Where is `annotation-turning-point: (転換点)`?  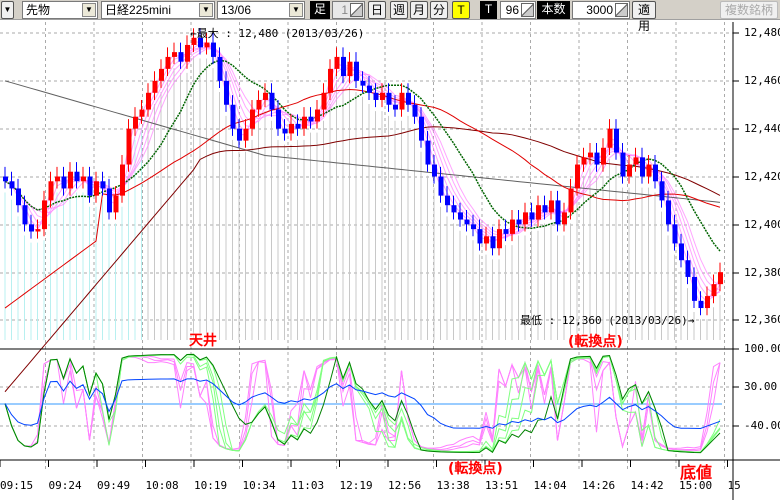 annotation-turning-point: (転換点) is located at coordinates (595, 342).